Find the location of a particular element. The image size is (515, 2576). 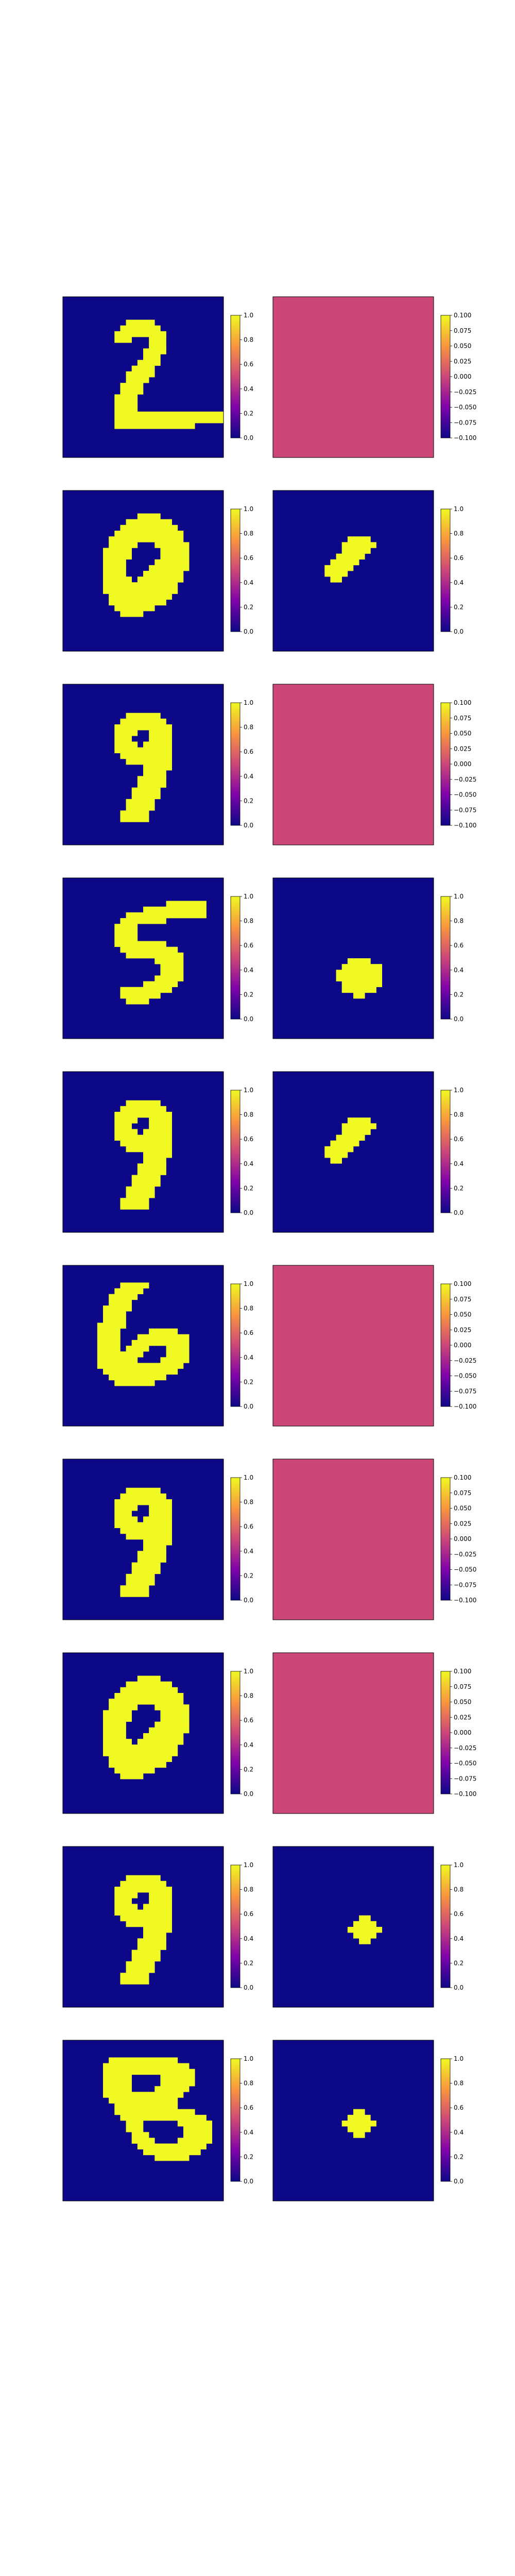

heatmap-background is located at coordinates (353, 1345).